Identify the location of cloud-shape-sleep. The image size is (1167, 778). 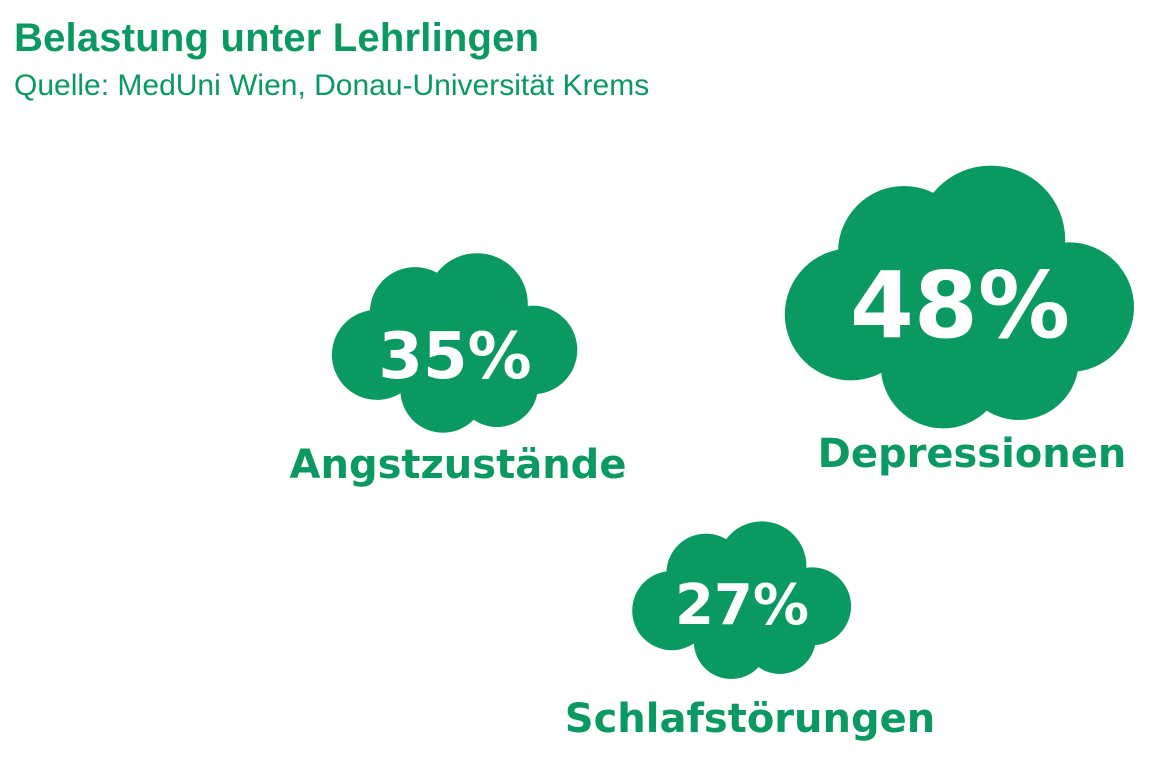
(742, 600).